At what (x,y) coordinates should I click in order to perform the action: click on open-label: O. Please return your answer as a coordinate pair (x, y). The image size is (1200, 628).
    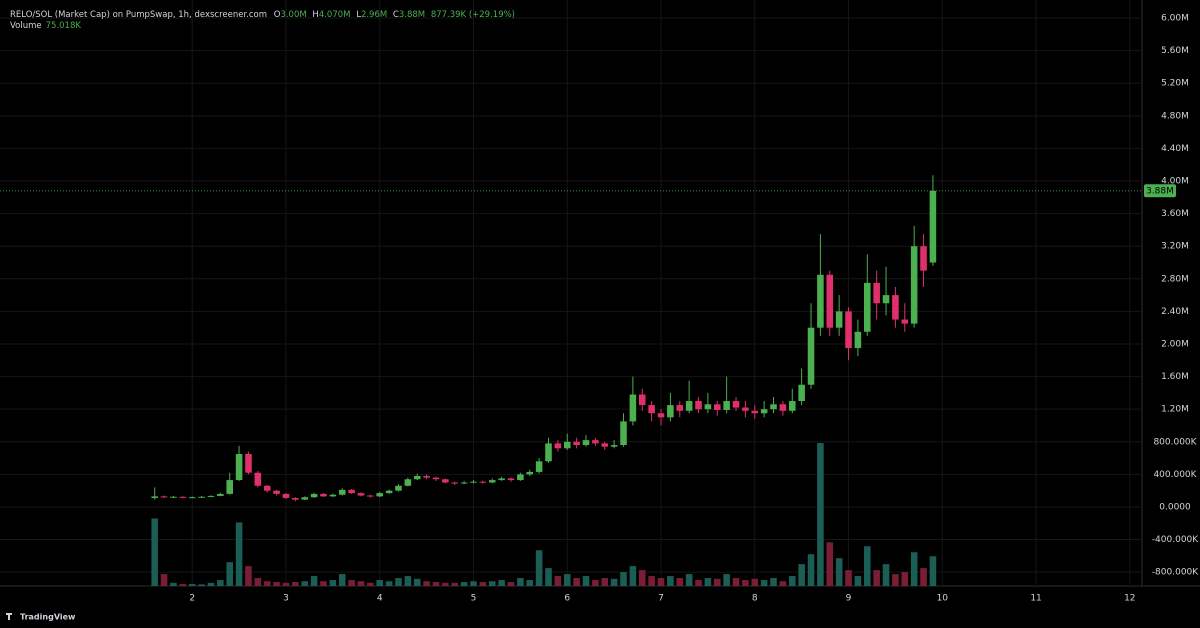
    Looking at the image, I should click on (277, 15).